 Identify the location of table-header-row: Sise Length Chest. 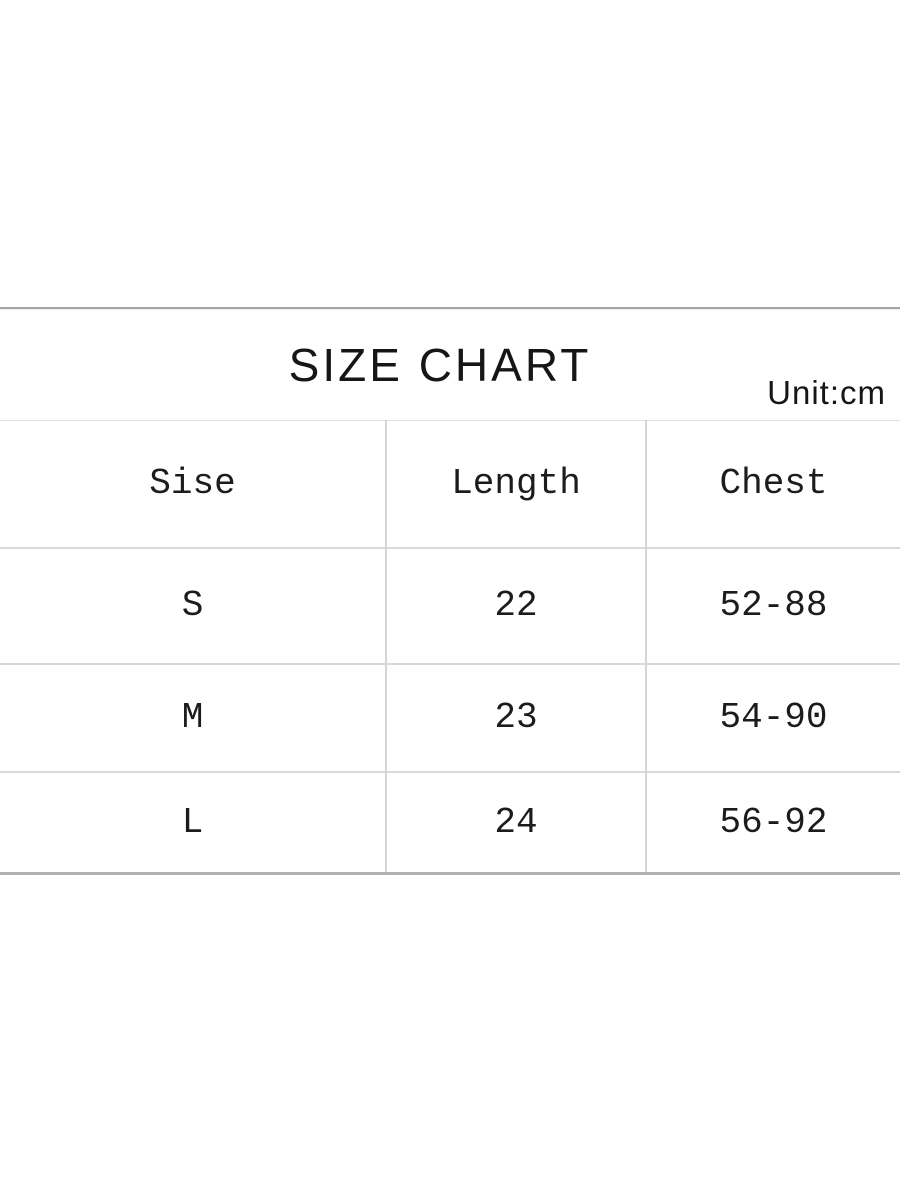
(450, 484).